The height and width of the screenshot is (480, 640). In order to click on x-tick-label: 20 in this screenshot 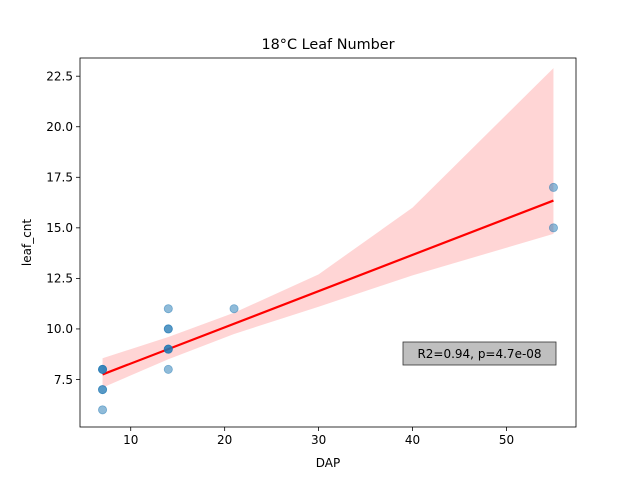, I will do `click(224, 440)`.